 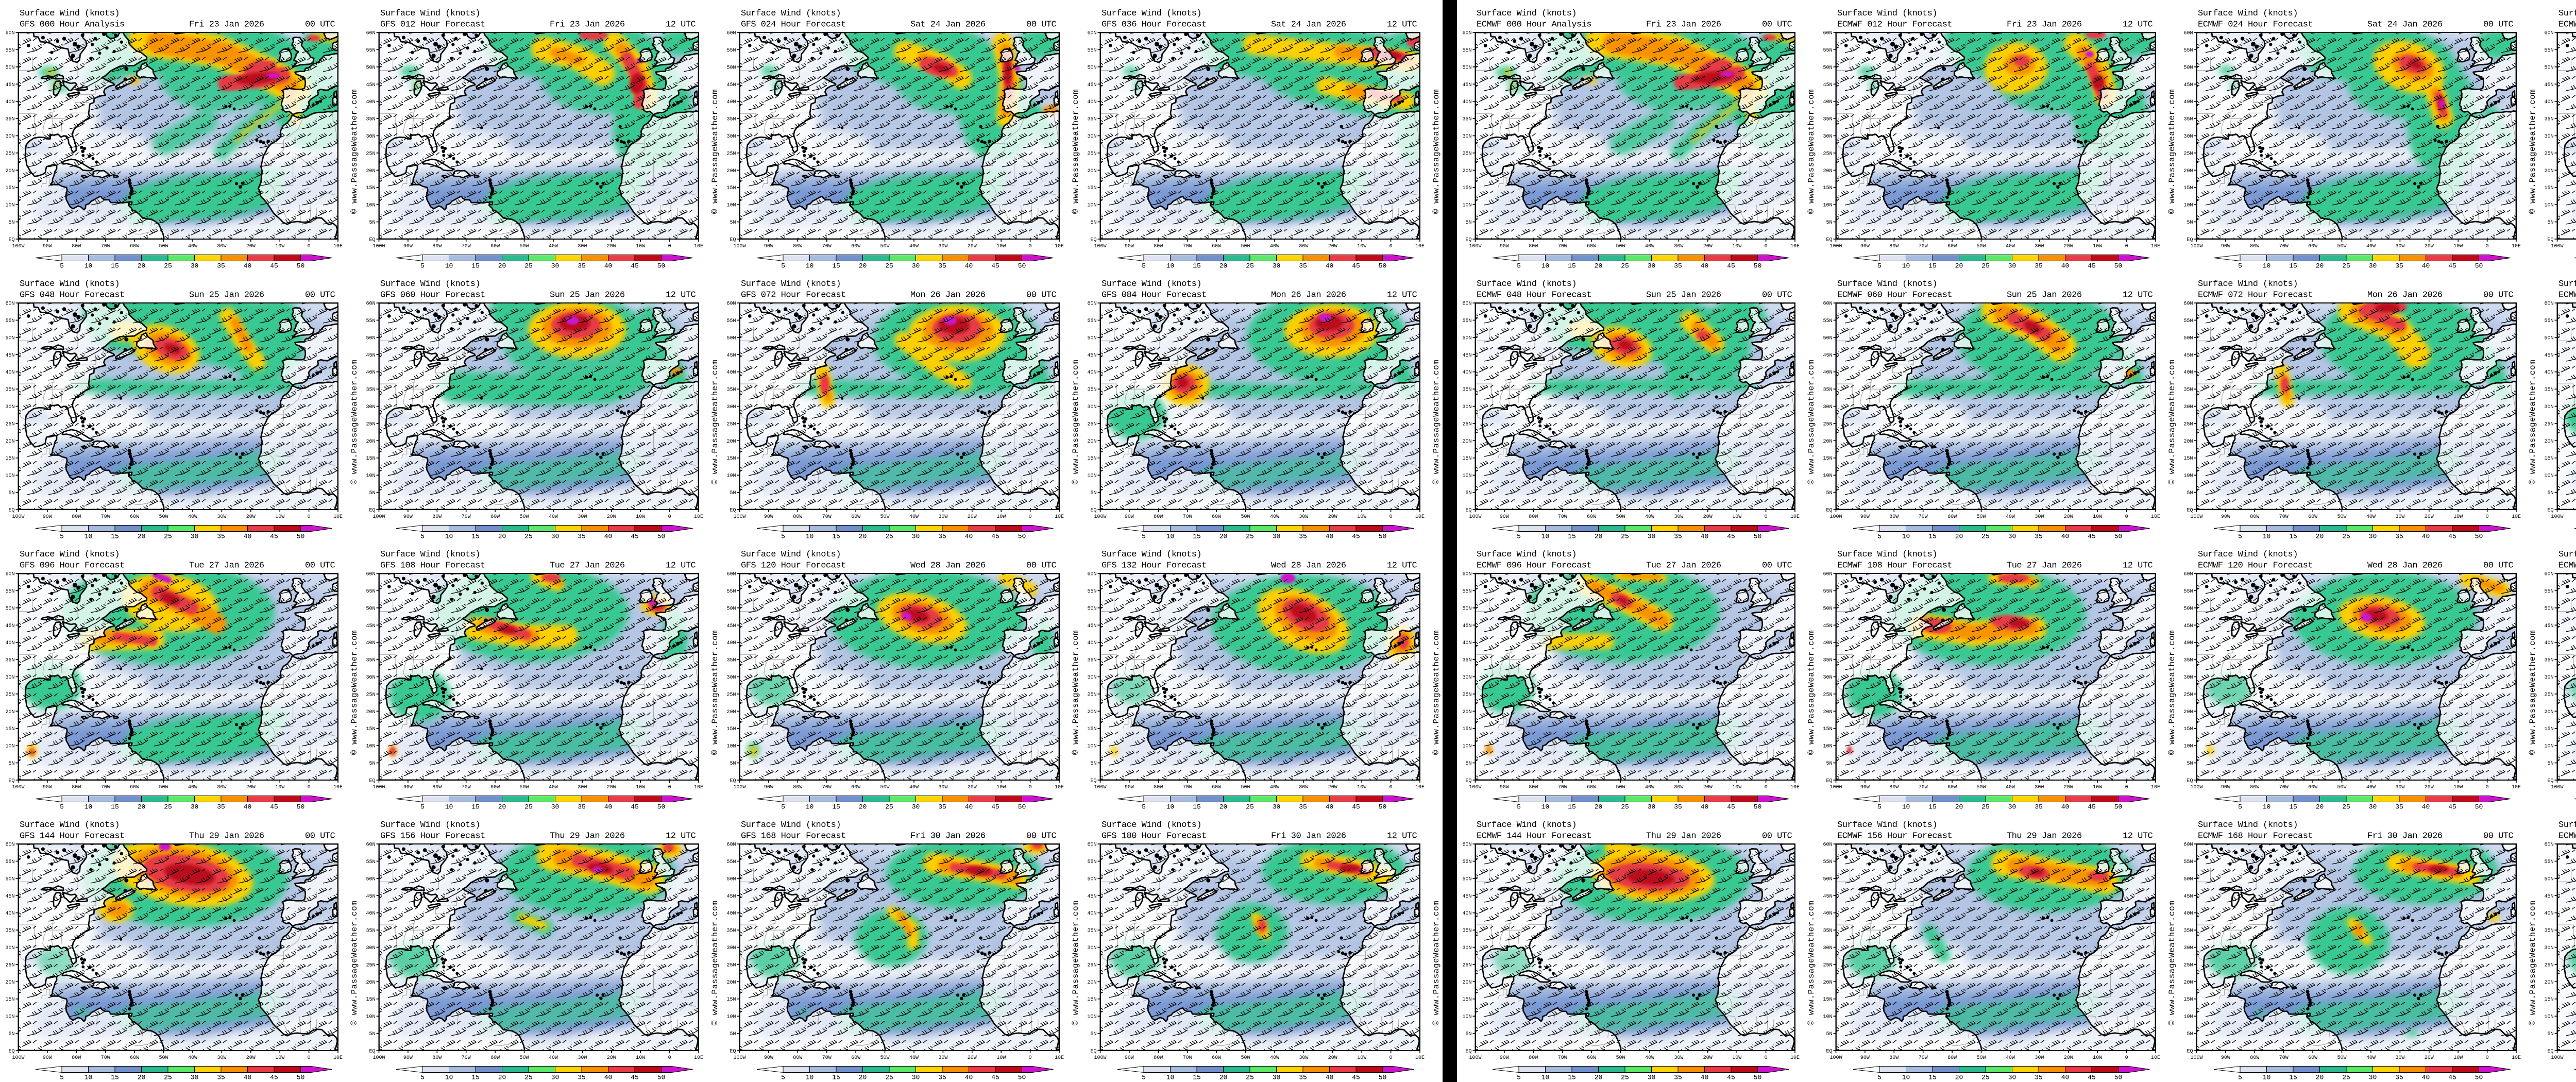 I want to click on svg-text: ECMWF 108 Hour Forecast, so click(x=1894, y=566).